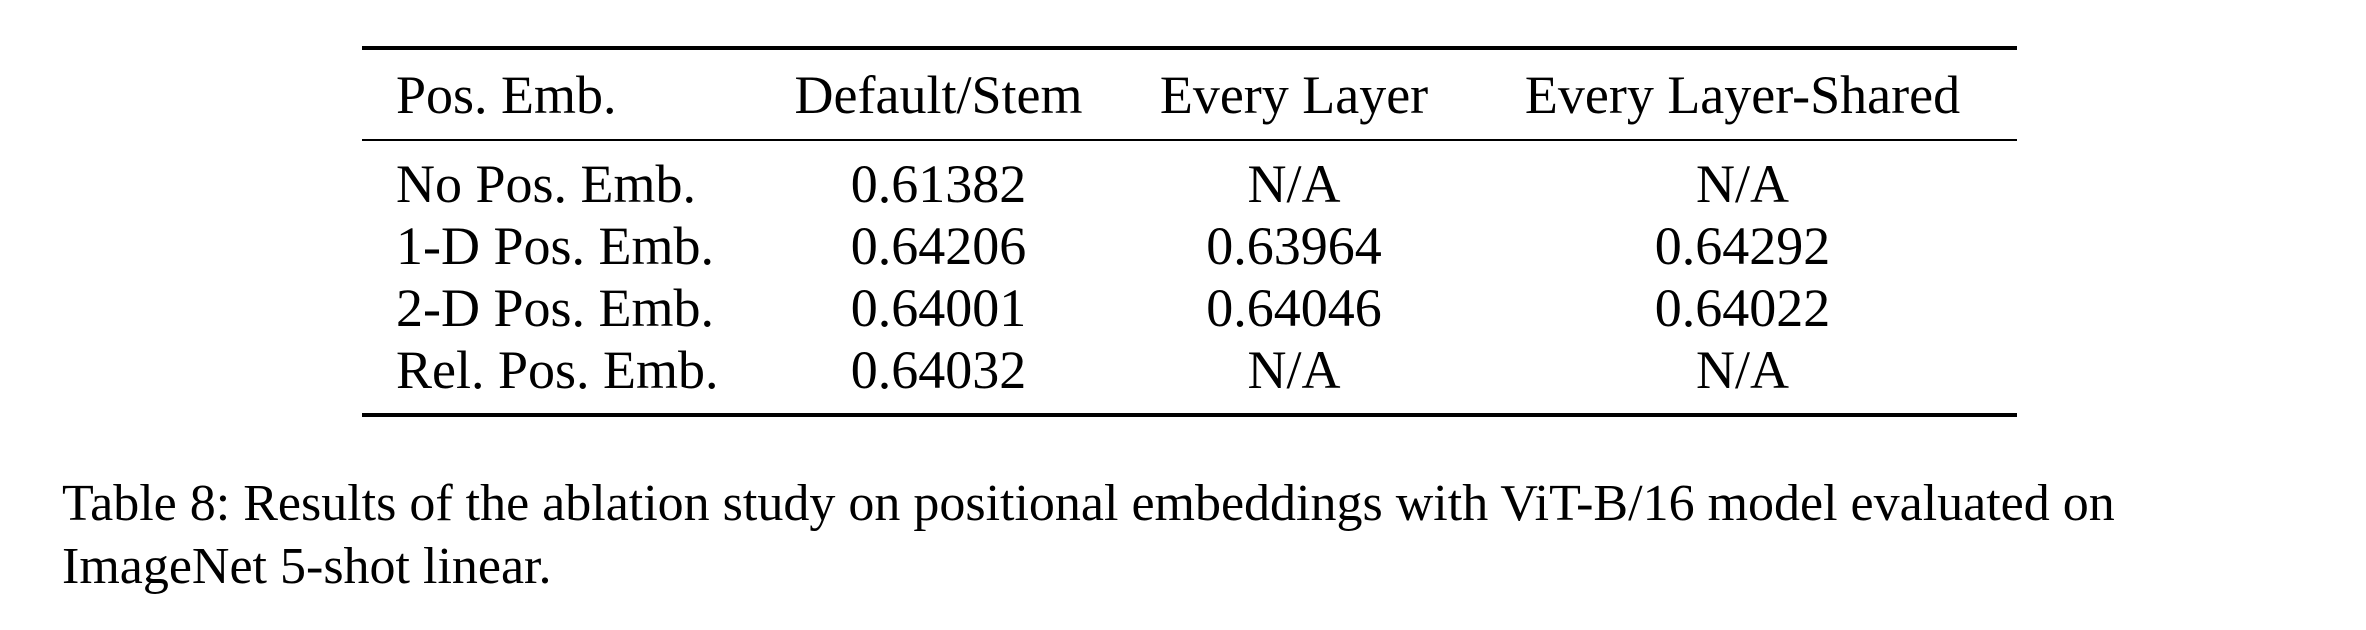 The image size is (2366, 630). Describe the element at coordinates (1294, 94) in the screenshot. I see `header-every-layer: Every Layer` at that location.